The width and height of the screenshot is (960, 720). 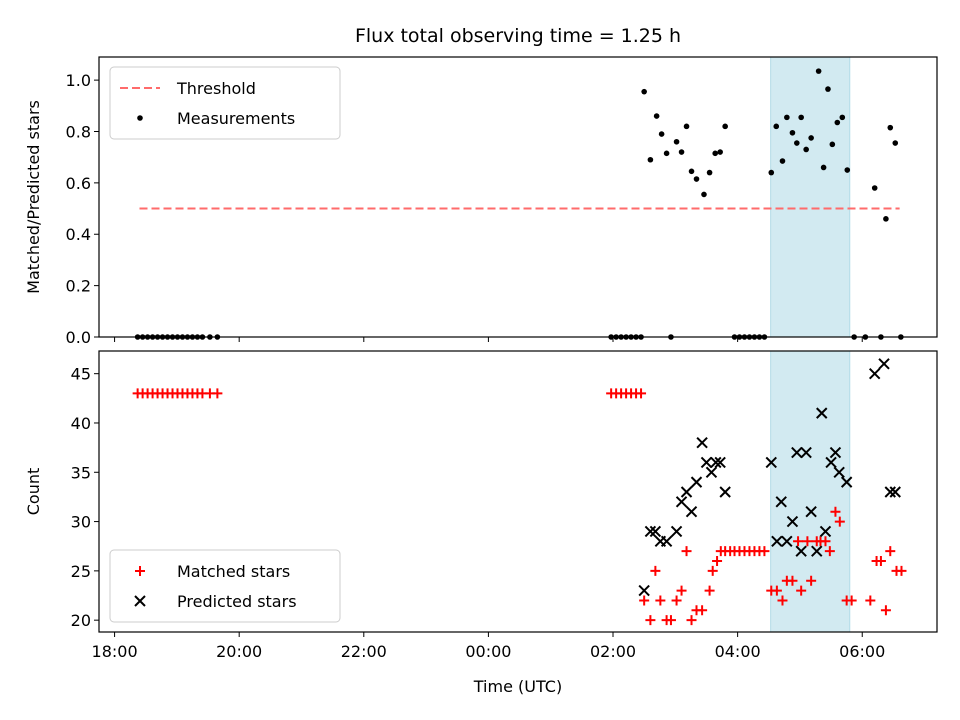 What do you see at coordinates (115, 651) in the screenshot?
I see `x-tick-label: 18:00` at bounding box center [115, 651].